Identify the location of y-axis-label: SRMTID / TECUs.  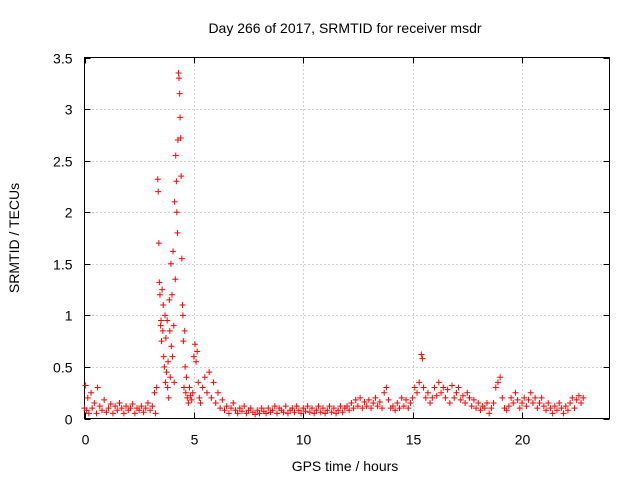
(14, 238).